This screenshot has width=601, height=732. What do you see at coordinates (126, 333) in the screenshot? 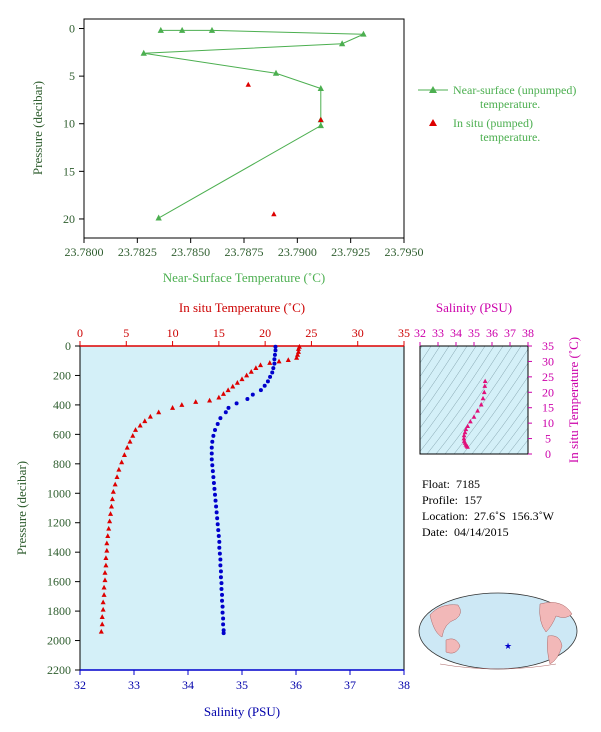
I see `temperature-tick-label: 5` at bounding box center [126, 333].